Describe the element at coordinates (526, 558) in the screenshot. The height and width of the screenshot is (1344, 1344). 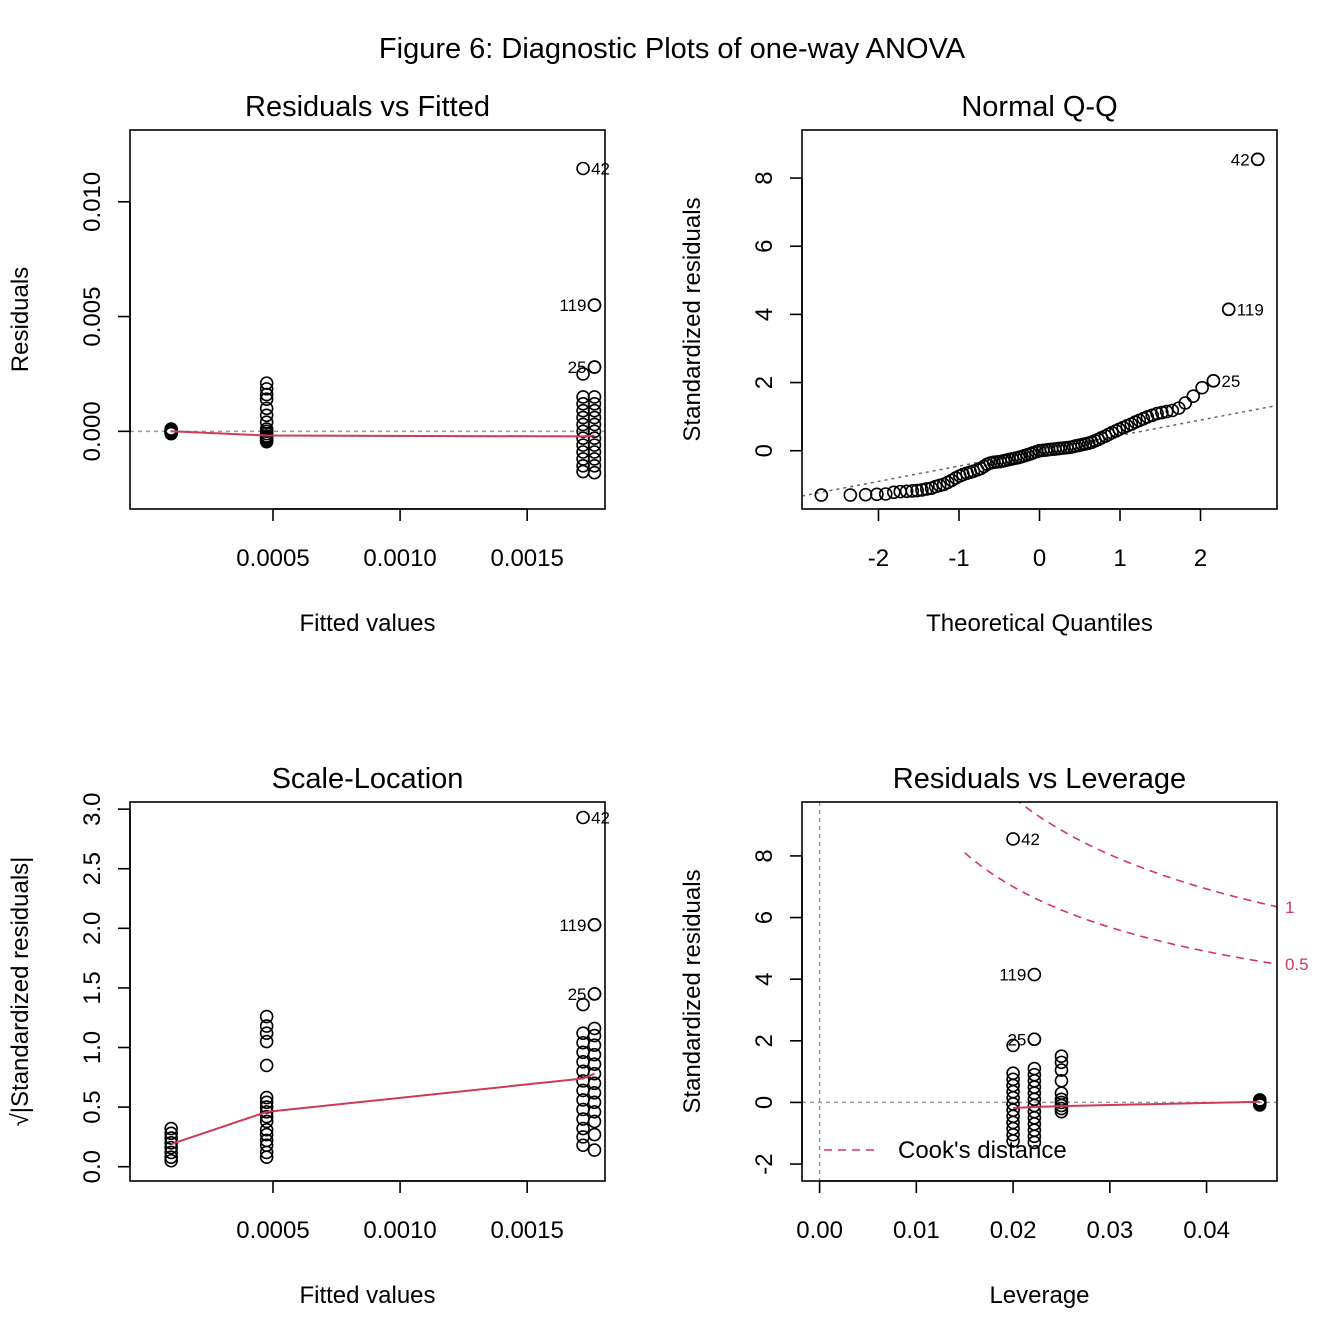
I see `x-tick-label: 0.0015` at that location.